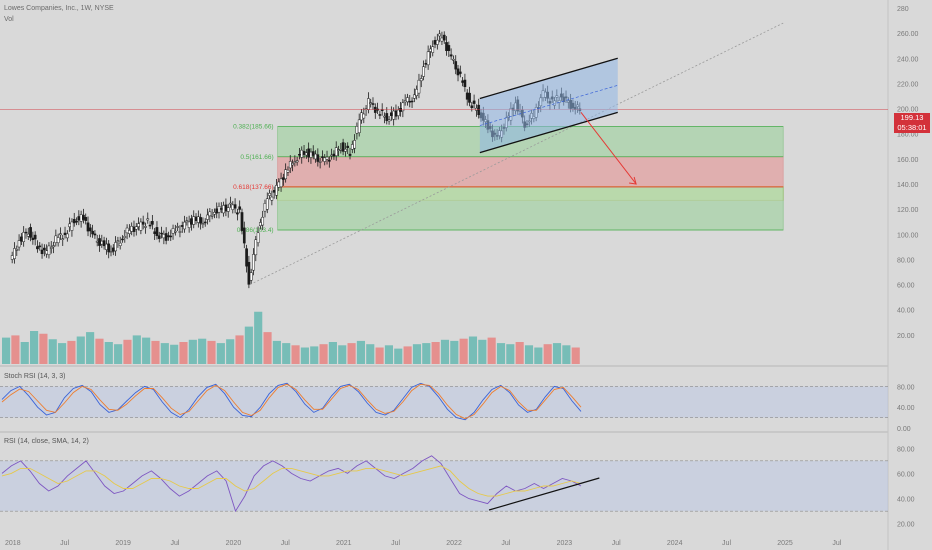 The width and height of the screenshot is (932, 550). I want to click on last-price-tag: 199.13 05:38:01, so click(912, 123).